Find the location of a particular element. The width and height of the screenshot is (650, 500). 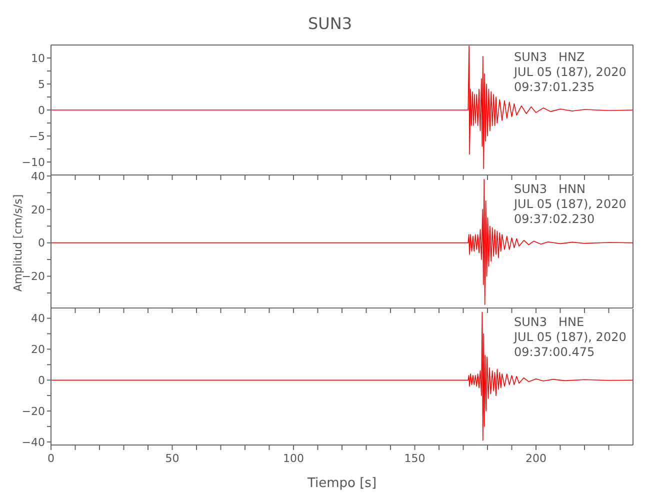

y-tick-label: 5 is located at coordinates (41, 84).